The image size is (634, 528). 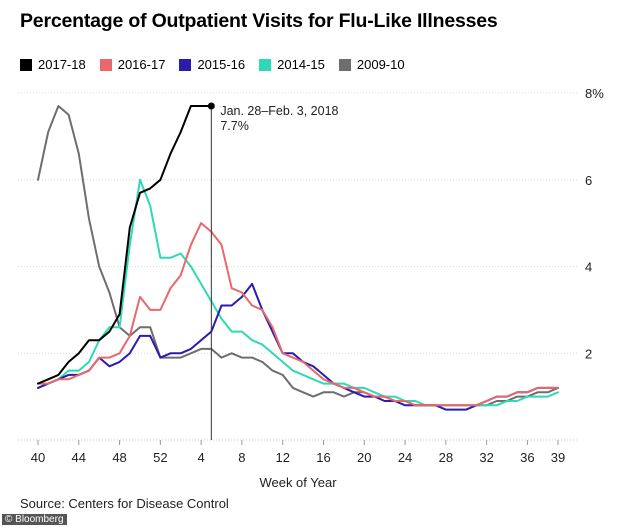 I want to click on legend: 2017-18 2016-17 2015-16 2014-15 2009-10, so click(x=219, y=64).